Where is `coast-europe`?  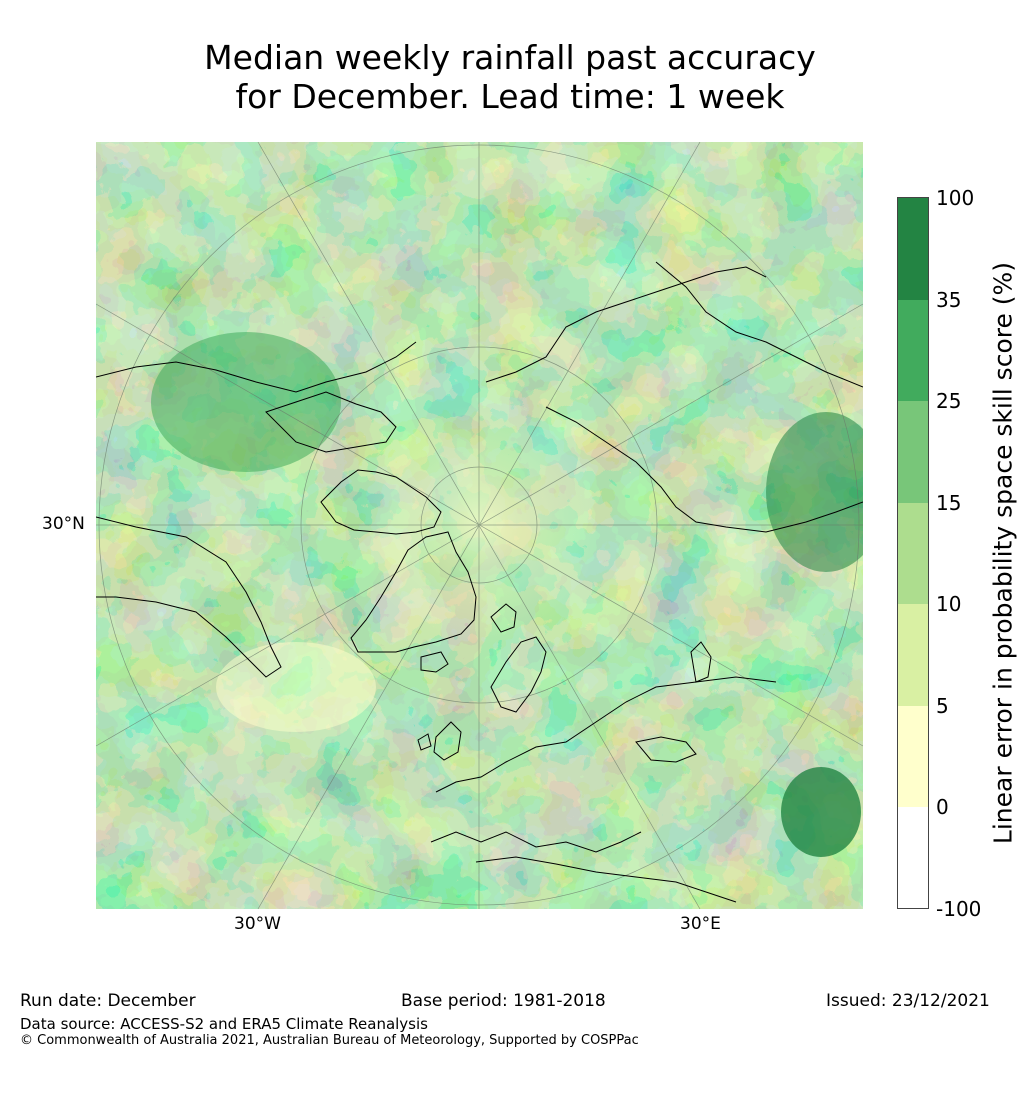 coast-europe is located at coordinates (603, 764).